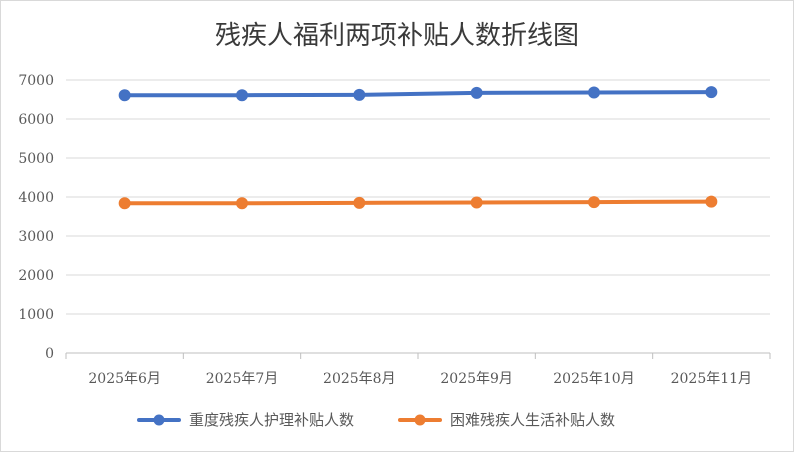 The image size is (794, 452). What do you see at coordinates (36, 217) in the screenshot?
I see `y-axis-ticks: 0 1000 2000 3000 4000 5000 6000 7000` at bounding box center [36, 217].